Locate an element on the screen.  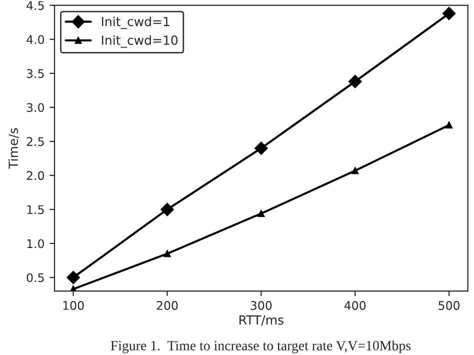
legend-label: Init_cwd=10 is located at coordinates (140, 41).